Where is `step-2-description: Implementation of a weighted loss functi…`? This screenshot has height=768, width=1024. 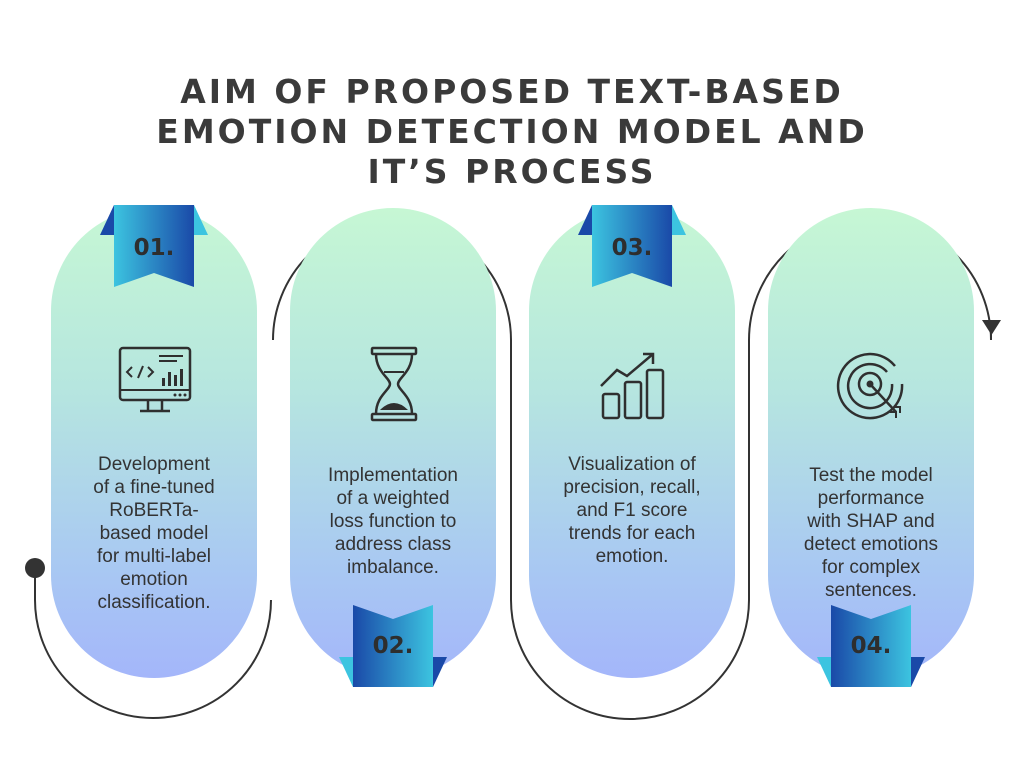 step-2-description: Implementation of a weighted loss functi… is located at coordinates (393, 521).